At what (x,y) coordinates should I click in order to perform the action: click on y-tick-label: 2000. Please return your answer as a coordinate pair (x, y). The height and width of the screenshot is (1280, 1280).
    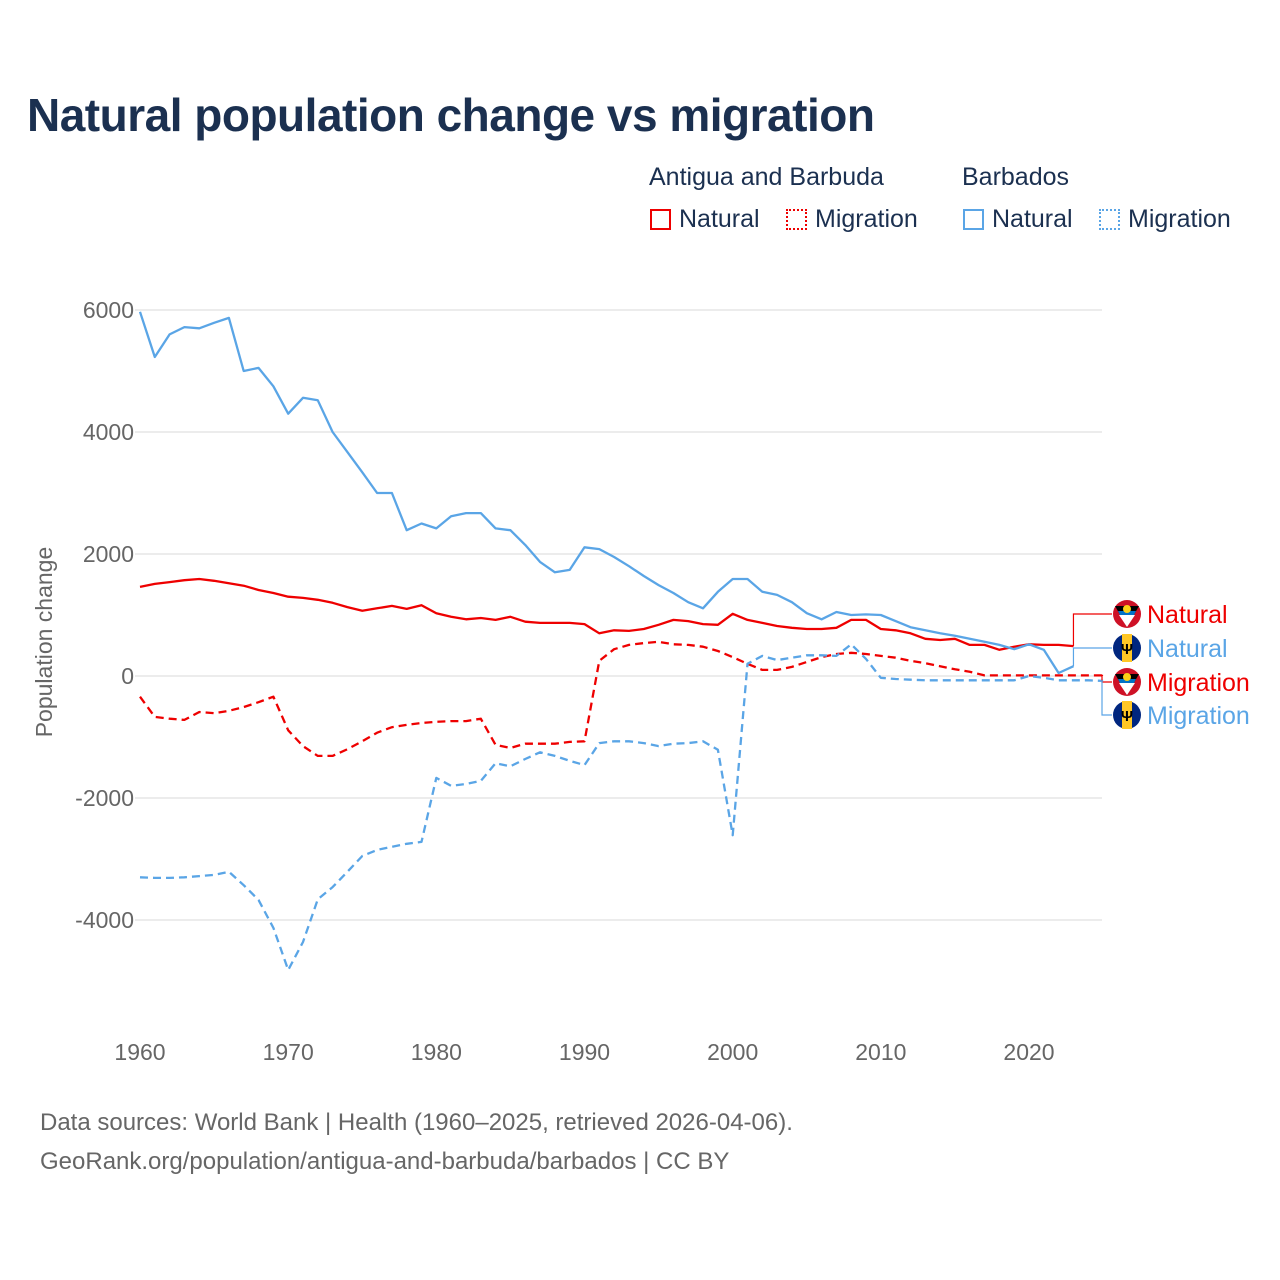
    Looking at the image, I should click on (108, 554).